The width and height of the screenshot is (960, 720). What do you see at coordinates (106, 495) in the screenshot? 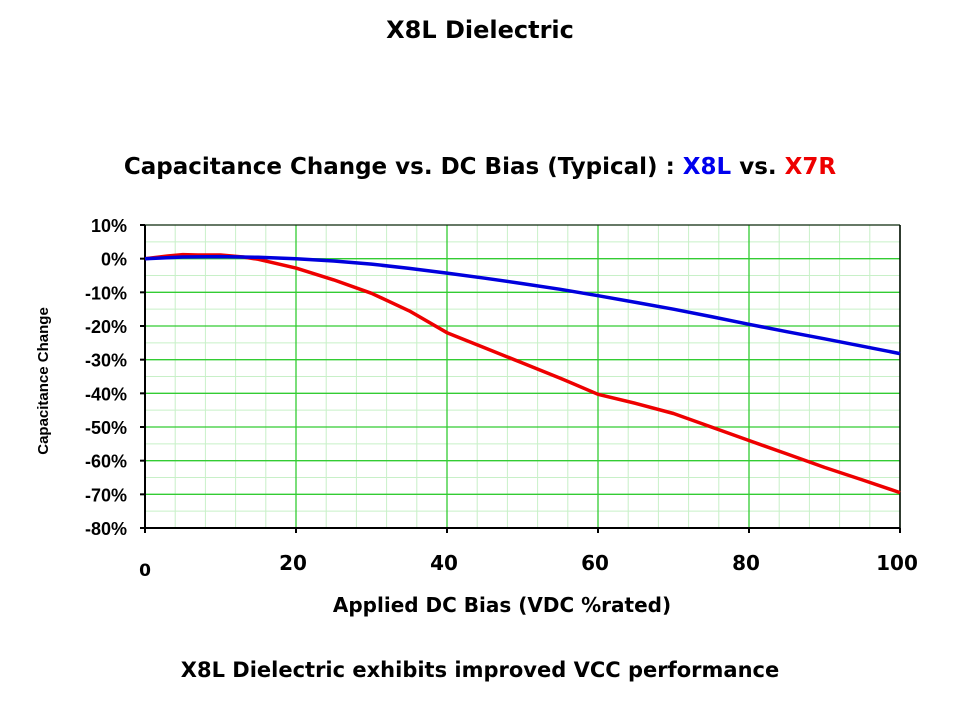
I see `y-tick-label: -70%` at bounding box center [106, 495].